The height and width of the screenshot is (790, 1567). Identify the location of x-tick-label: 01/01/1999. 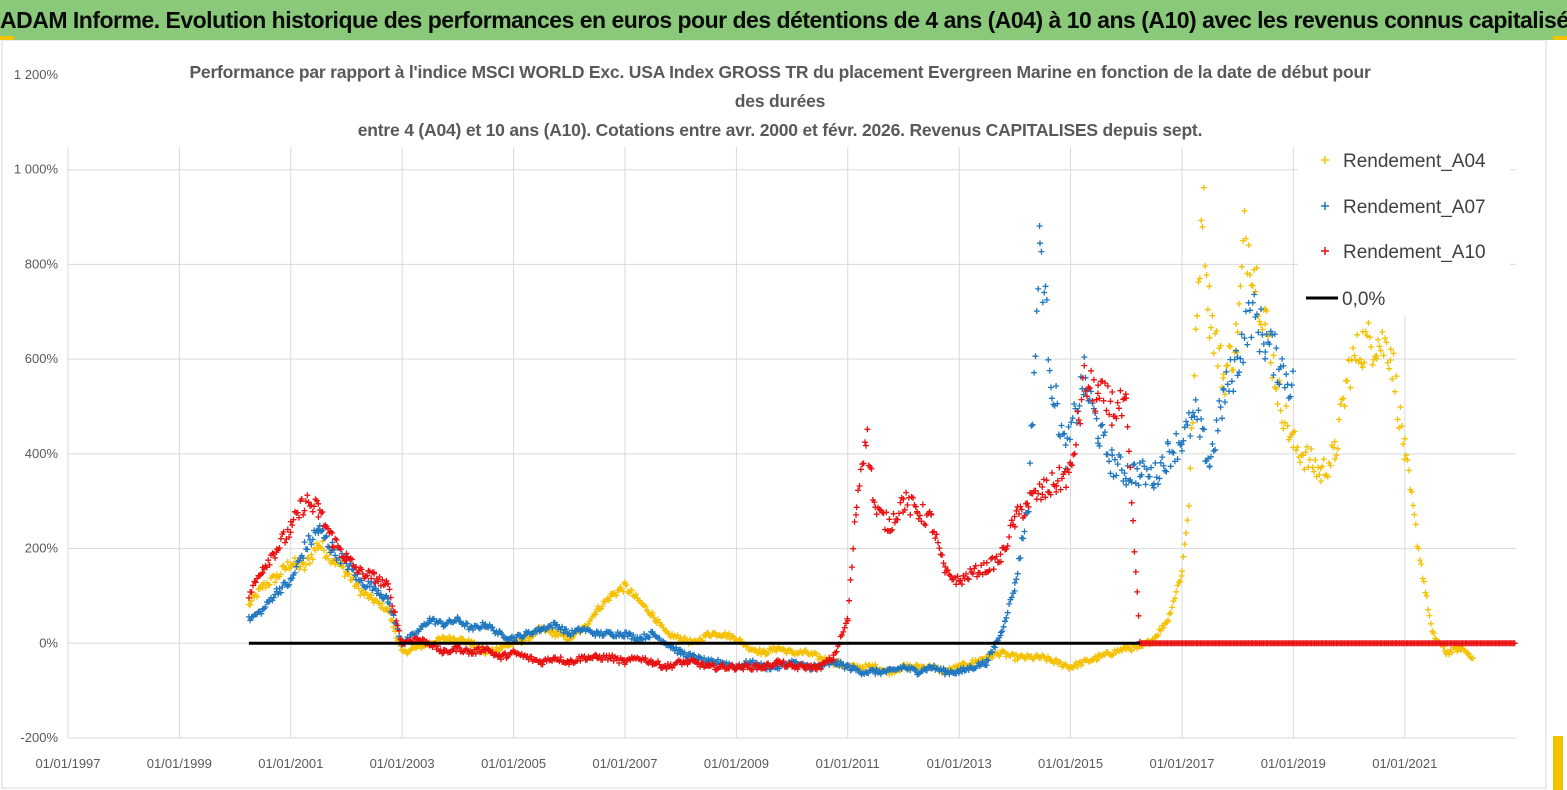
(179, 763).